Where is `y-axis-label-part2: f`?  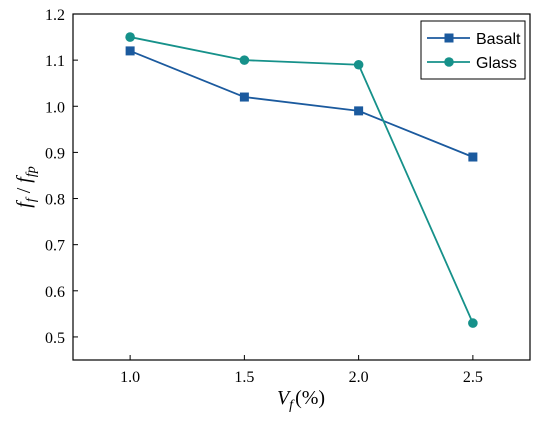
y-axis-label-part2: f is located at coordinates (24, 179).